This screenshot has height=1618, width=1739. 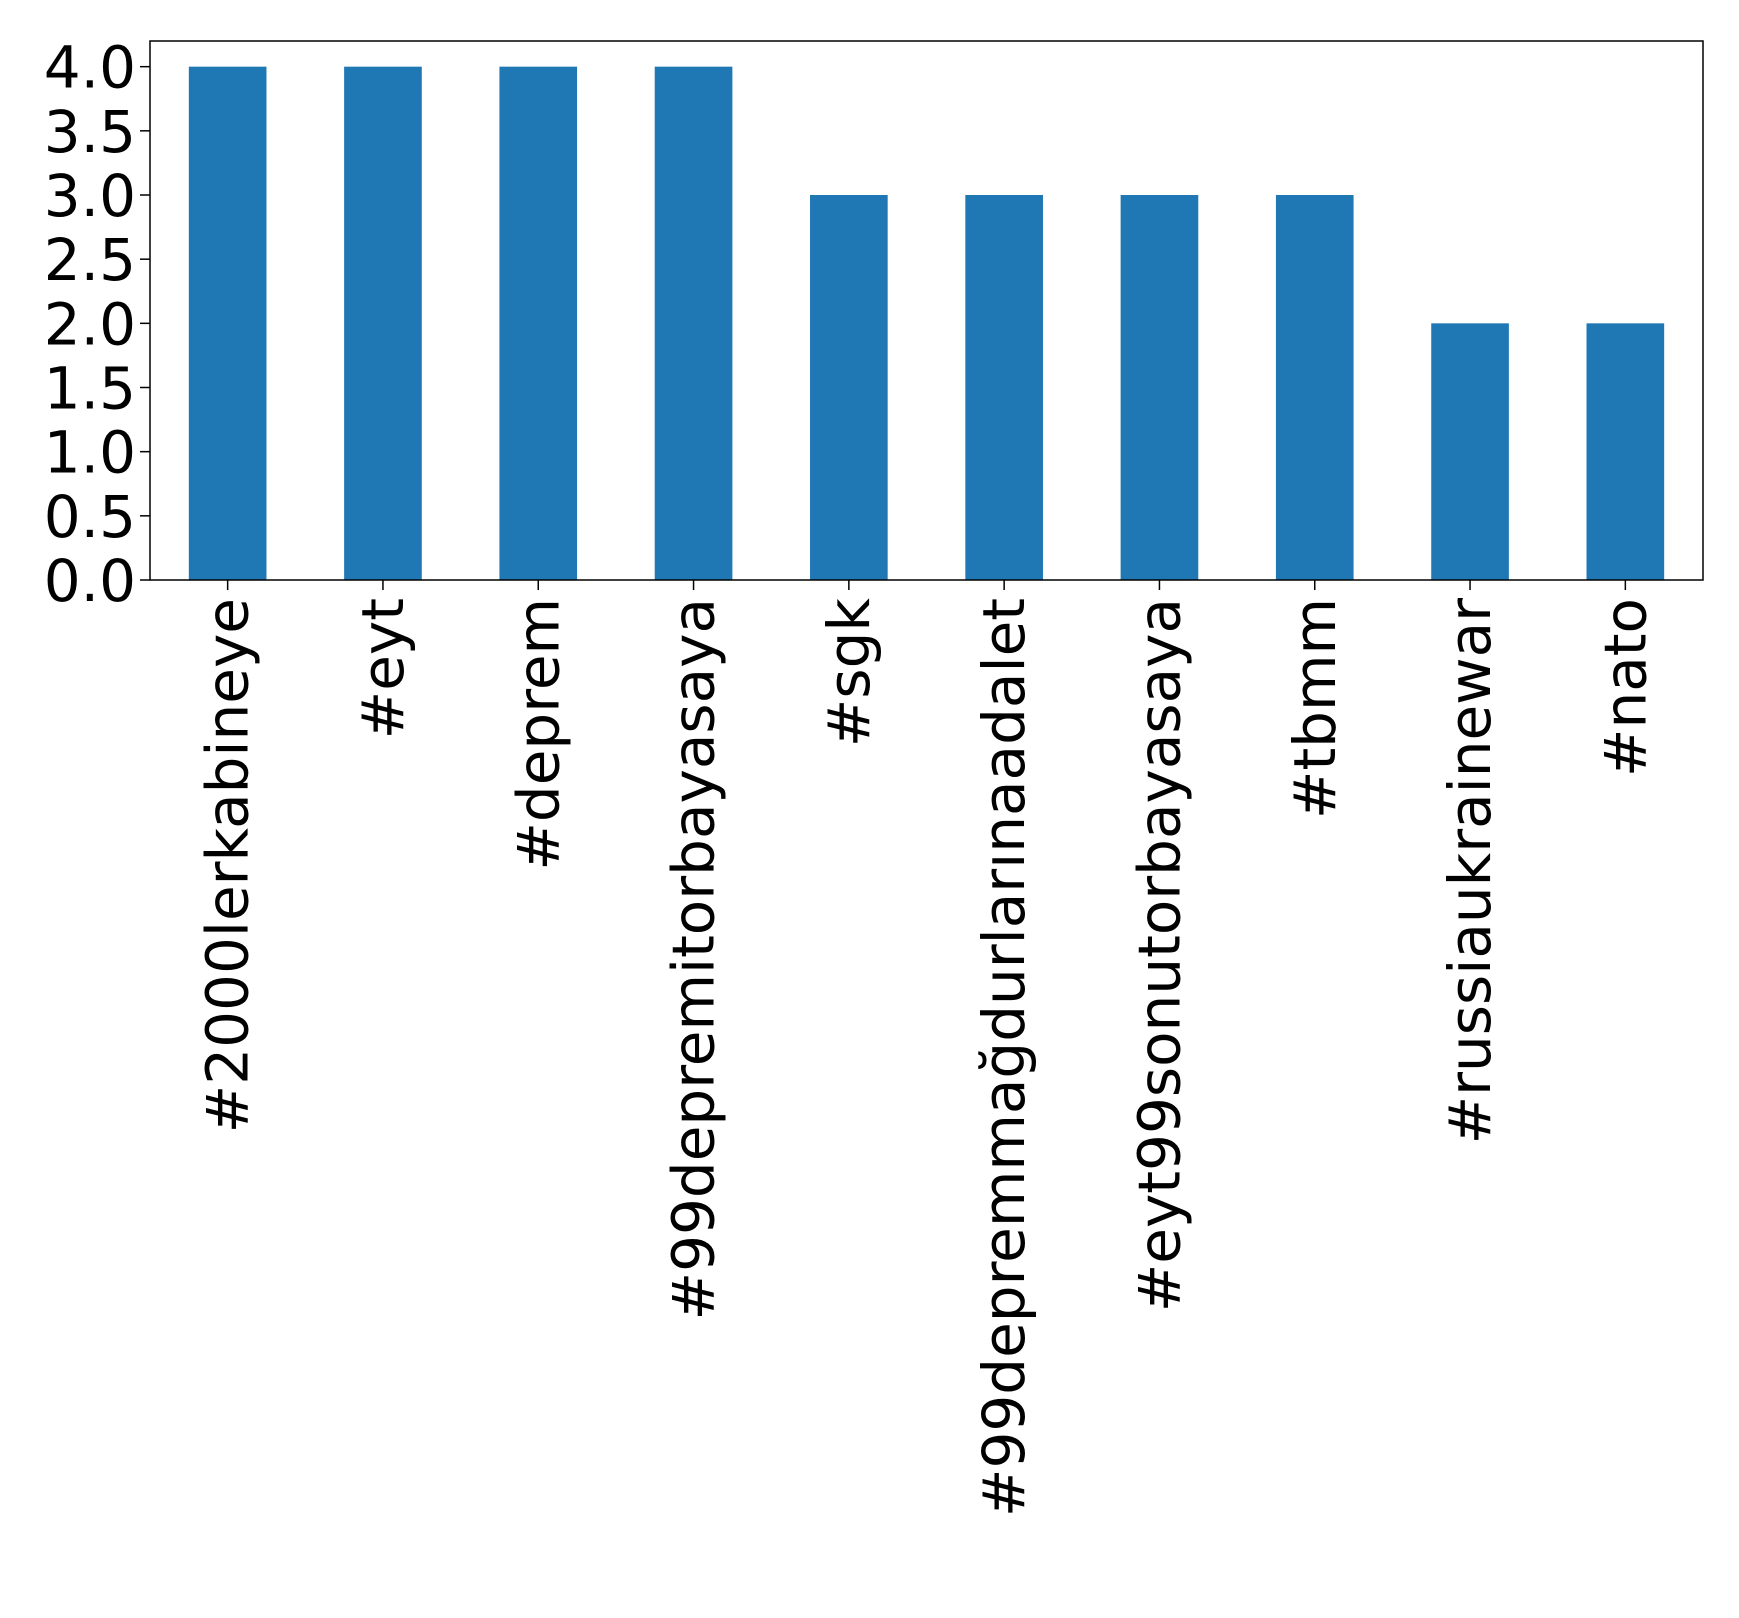 What do you see at coordinates (90, 581) in the screenshot?
I see `y-tick-label: 0.0` at bounding box center [90, 581].